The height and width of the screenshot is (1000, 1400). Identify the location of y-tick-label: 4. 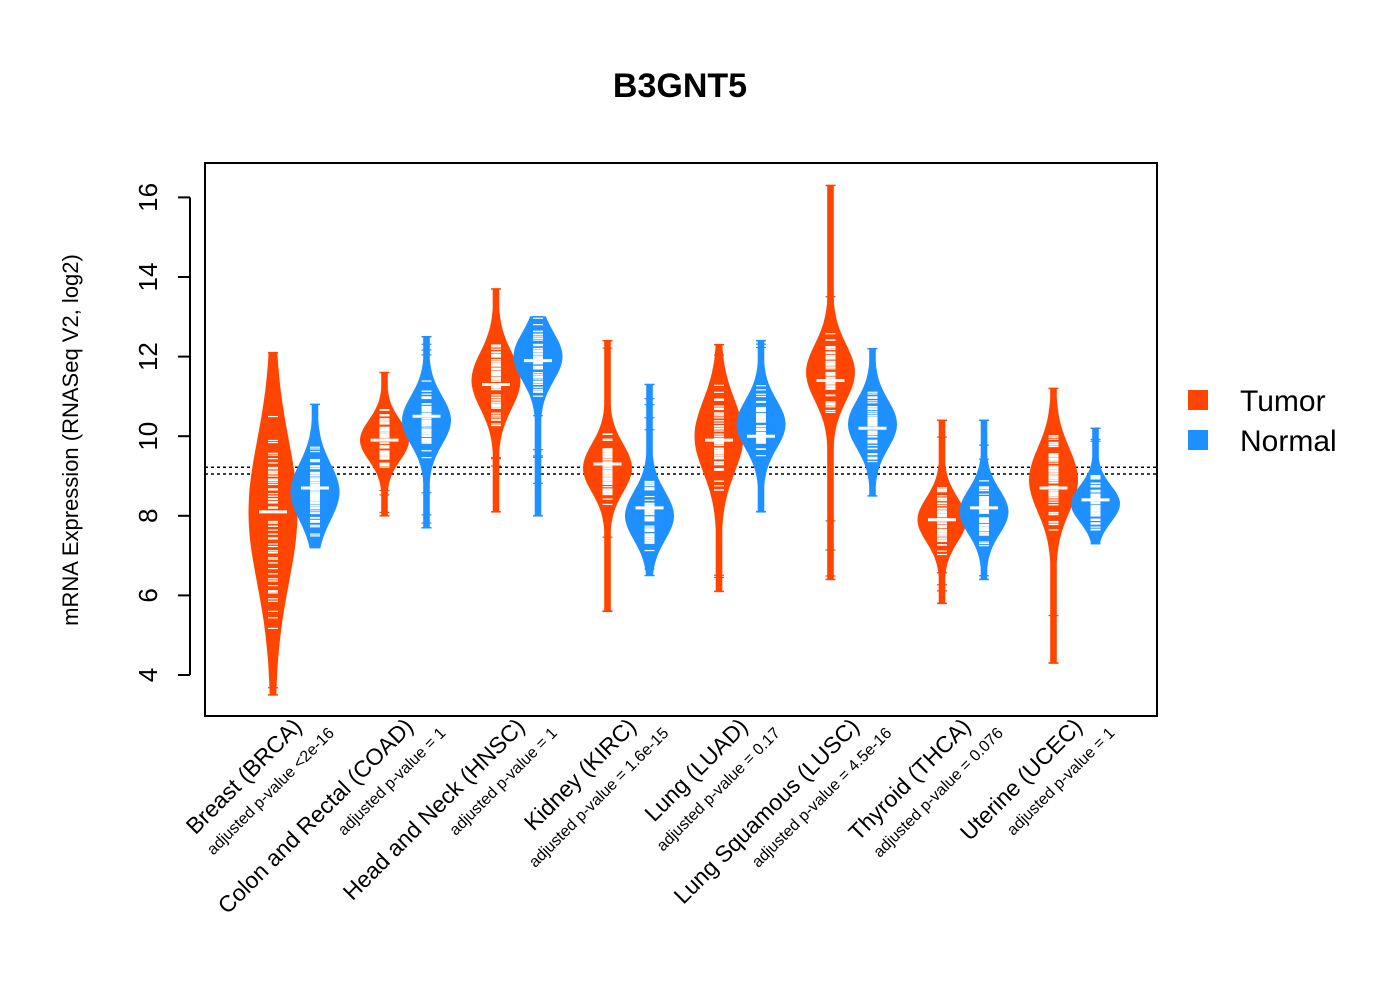
(148, 675).